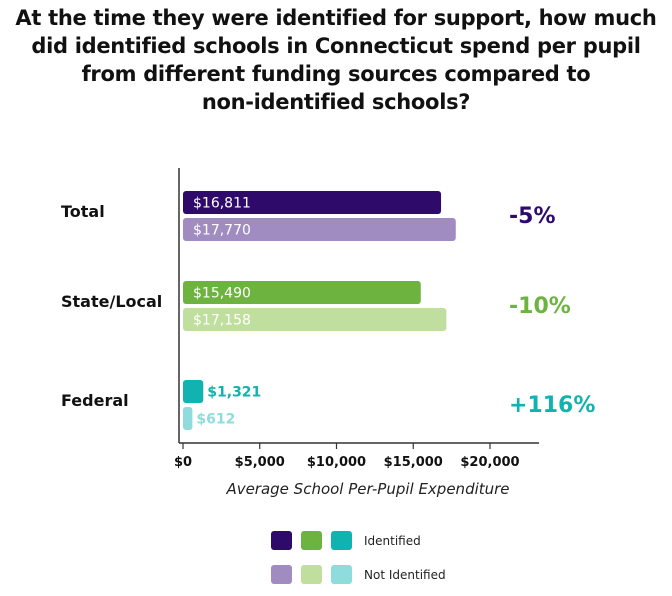 The image size is (672, 596). I want to click on percent-difference-label: -5%, so click(532, 216).